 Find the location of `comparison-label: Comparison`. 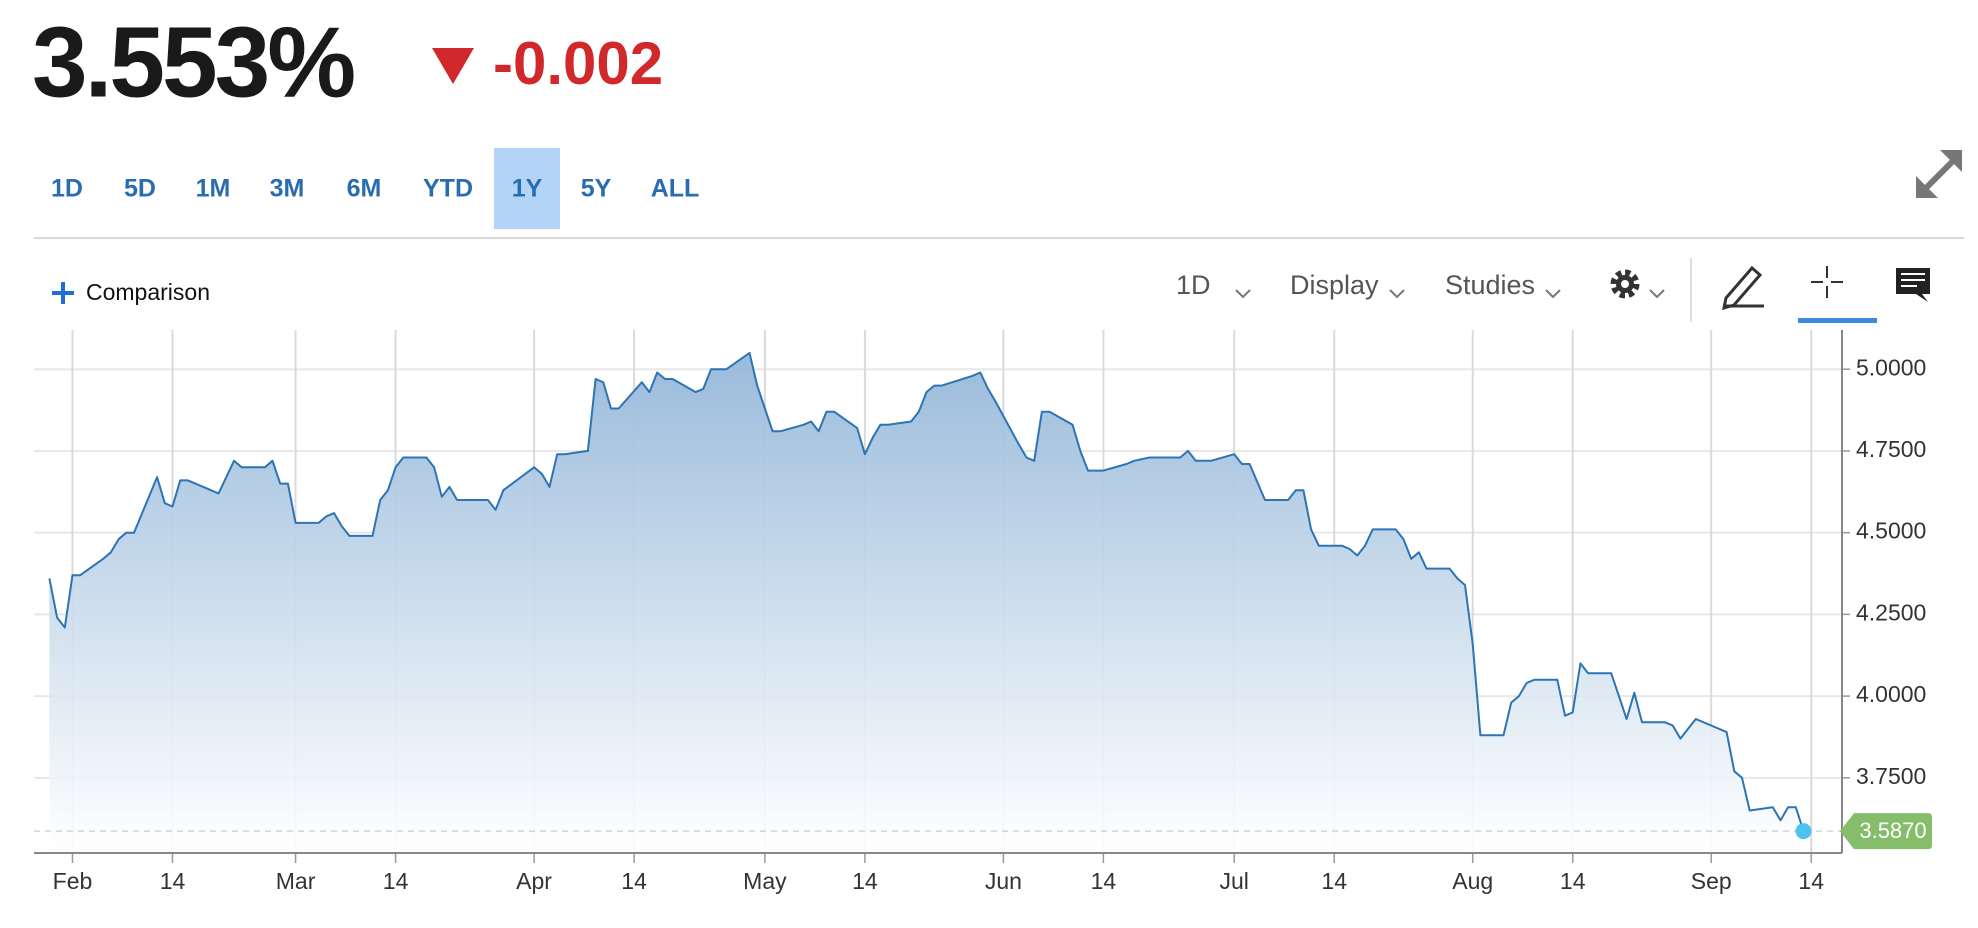

comparison-label: Comparison is located at coordinates (148, 292).